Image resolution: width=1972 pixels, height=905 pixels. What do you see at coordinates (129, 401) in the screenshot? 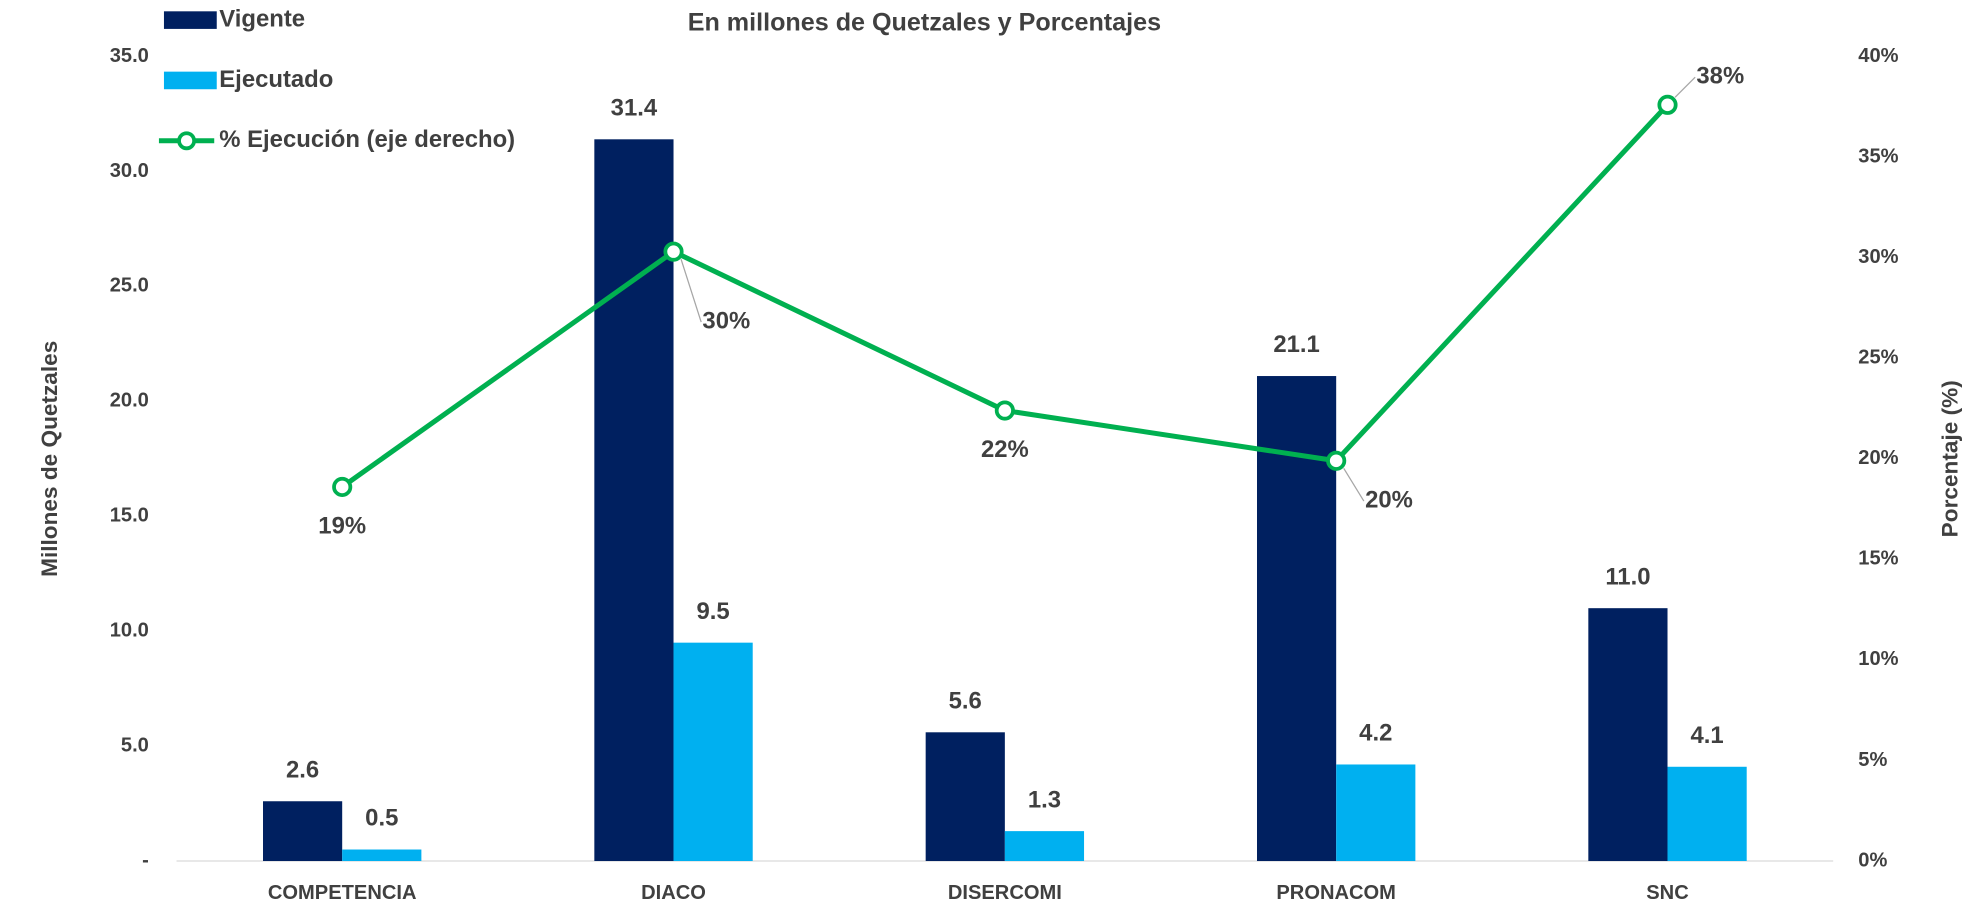
I see `y-tick-label: 20.0` at bounding box center [129, 401].